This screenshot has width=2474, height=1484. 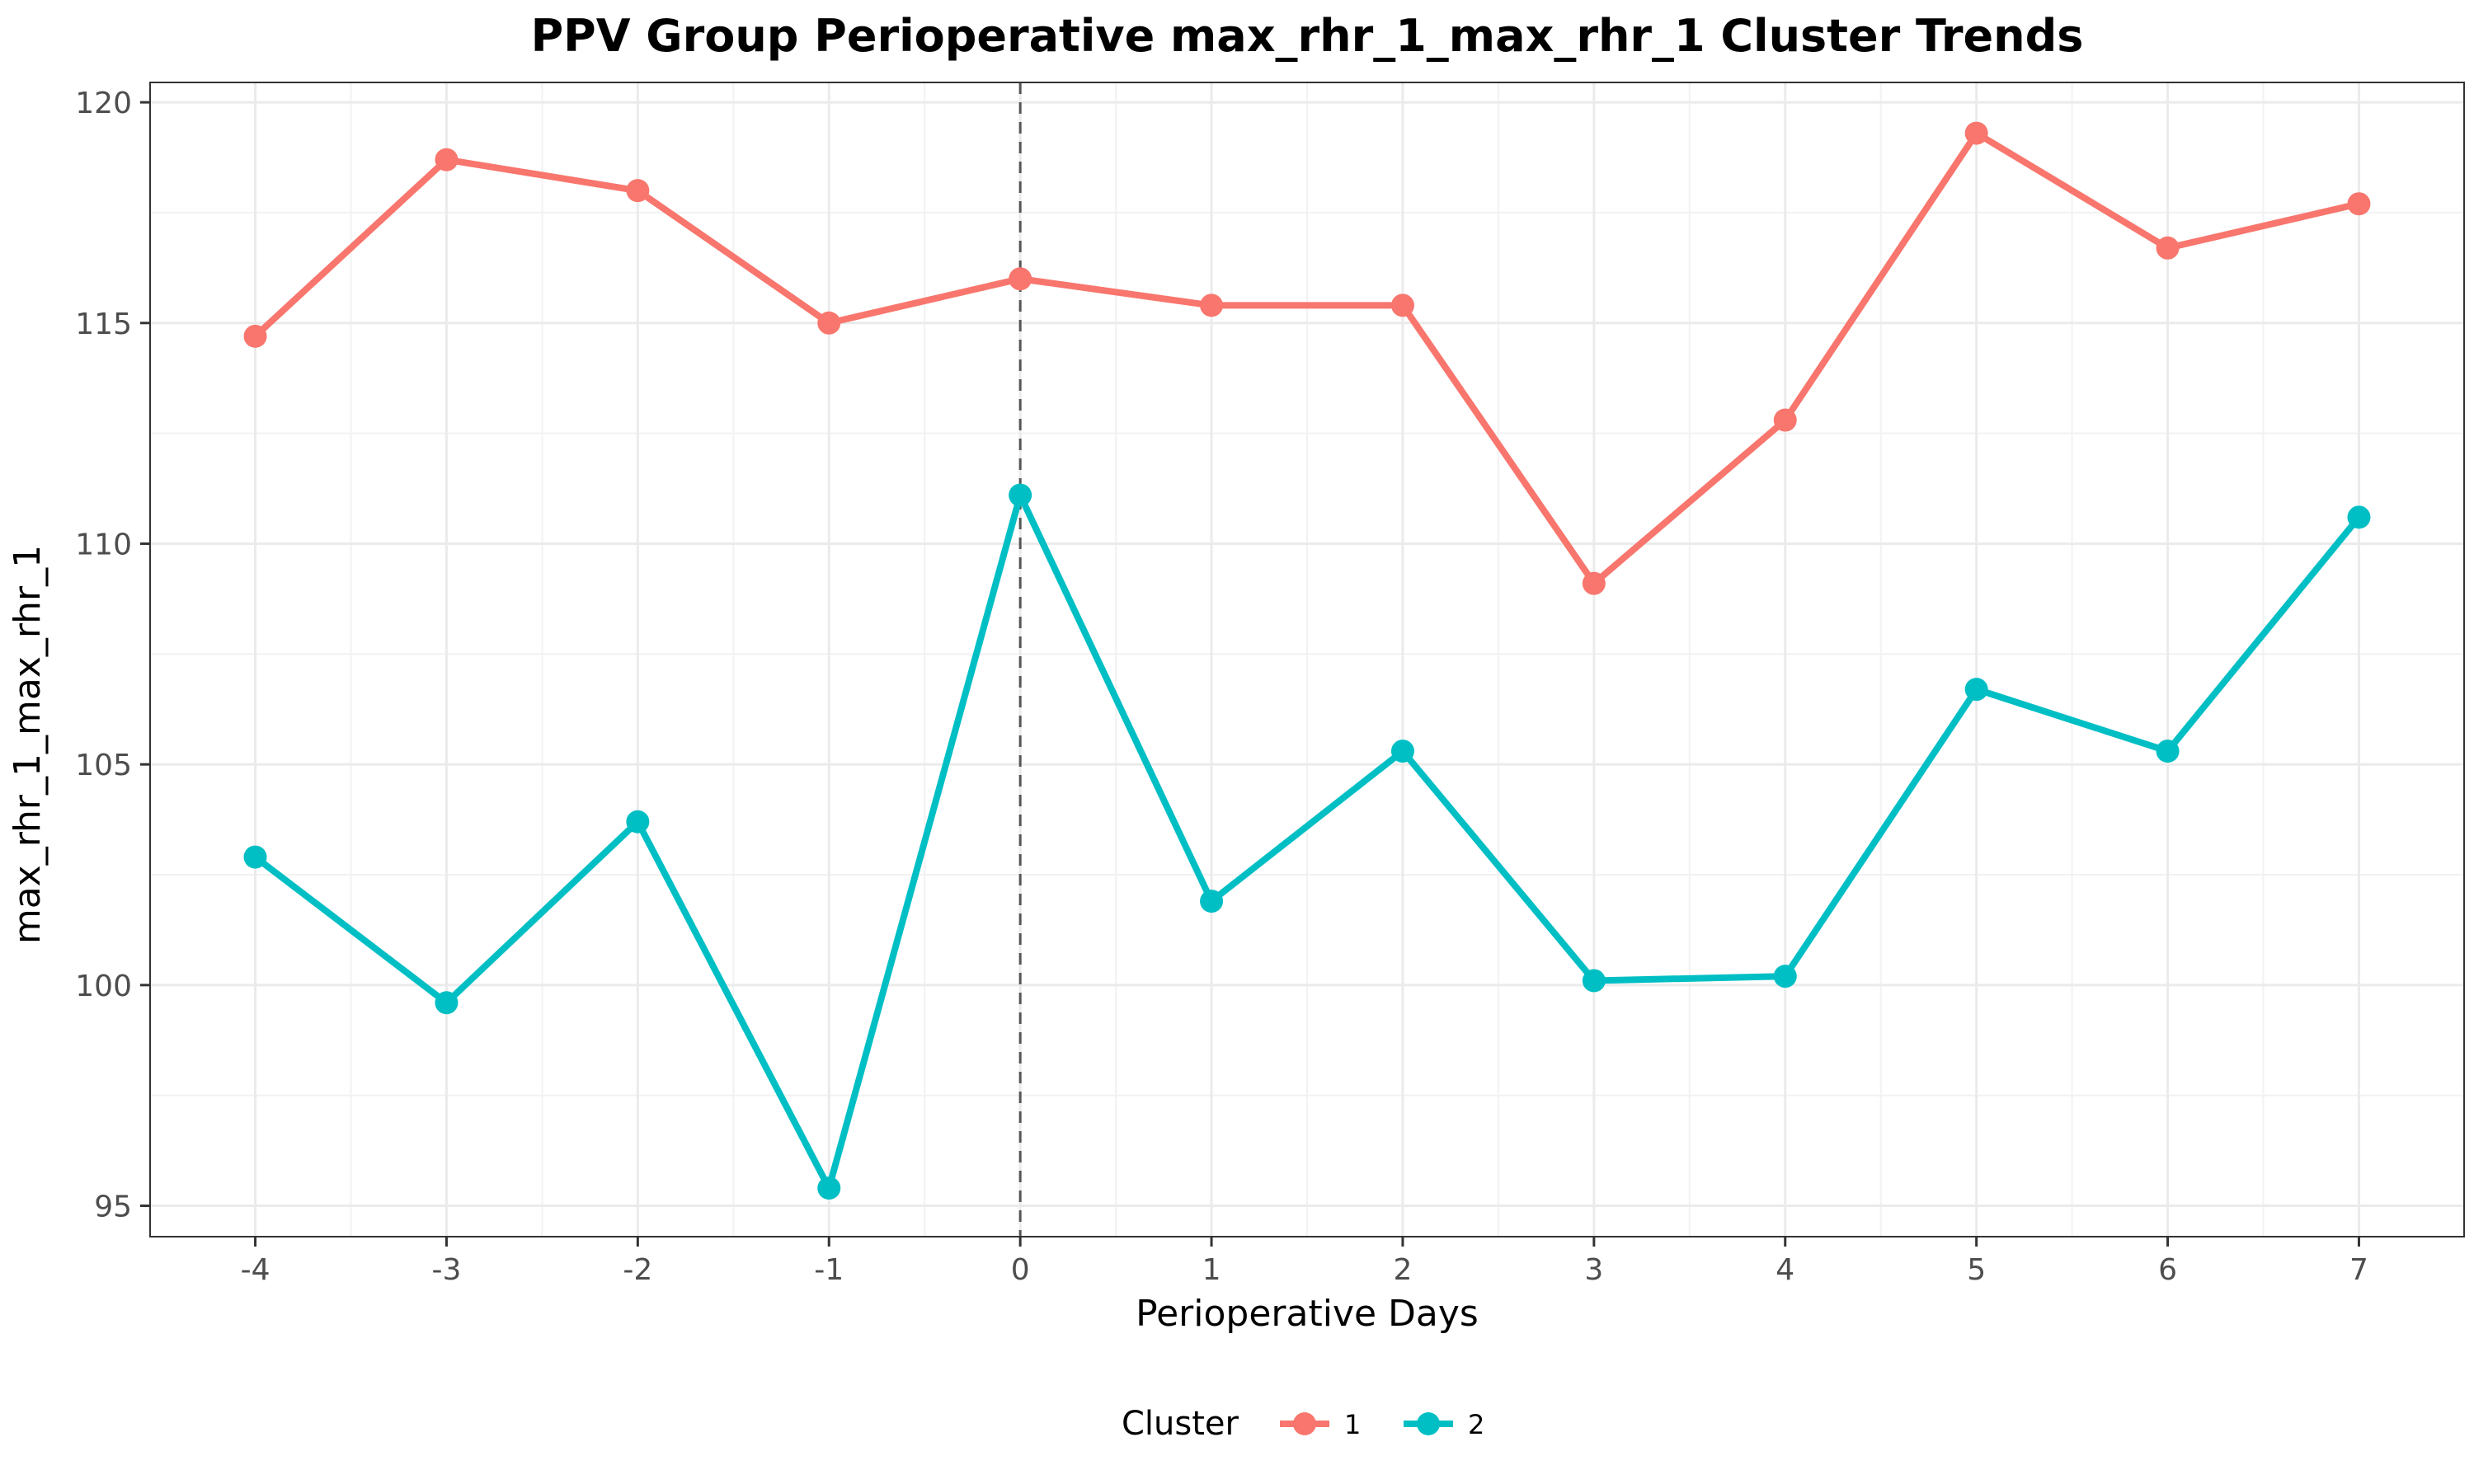 What do you see at coordinates (1211, 1270) in the screenshot?
I see `x-tick-label: 1` at bounding box center [1211, 1270].